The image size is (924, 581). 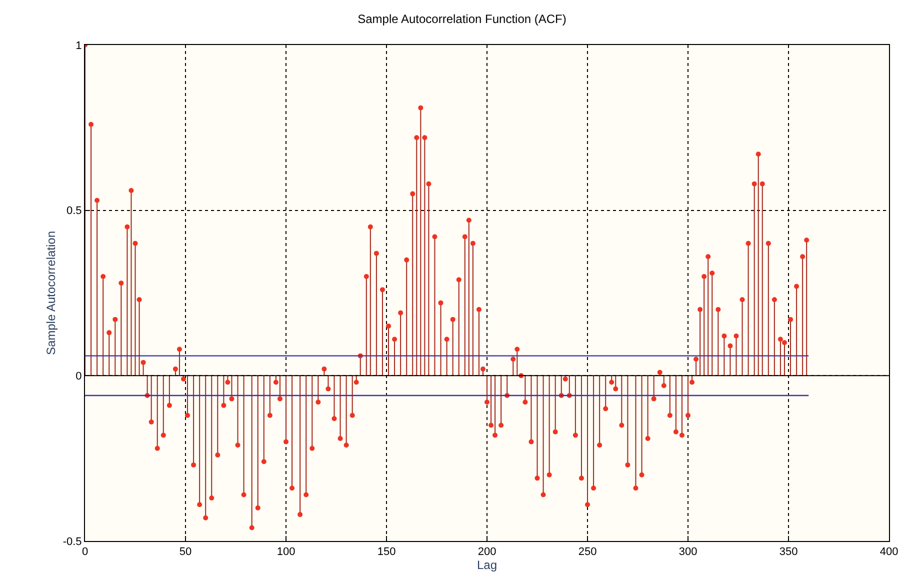 What do you see at coordinates (587, 552) in the screenshot?
I see `x-tick-label: 250` at bounding box center [587, 552].